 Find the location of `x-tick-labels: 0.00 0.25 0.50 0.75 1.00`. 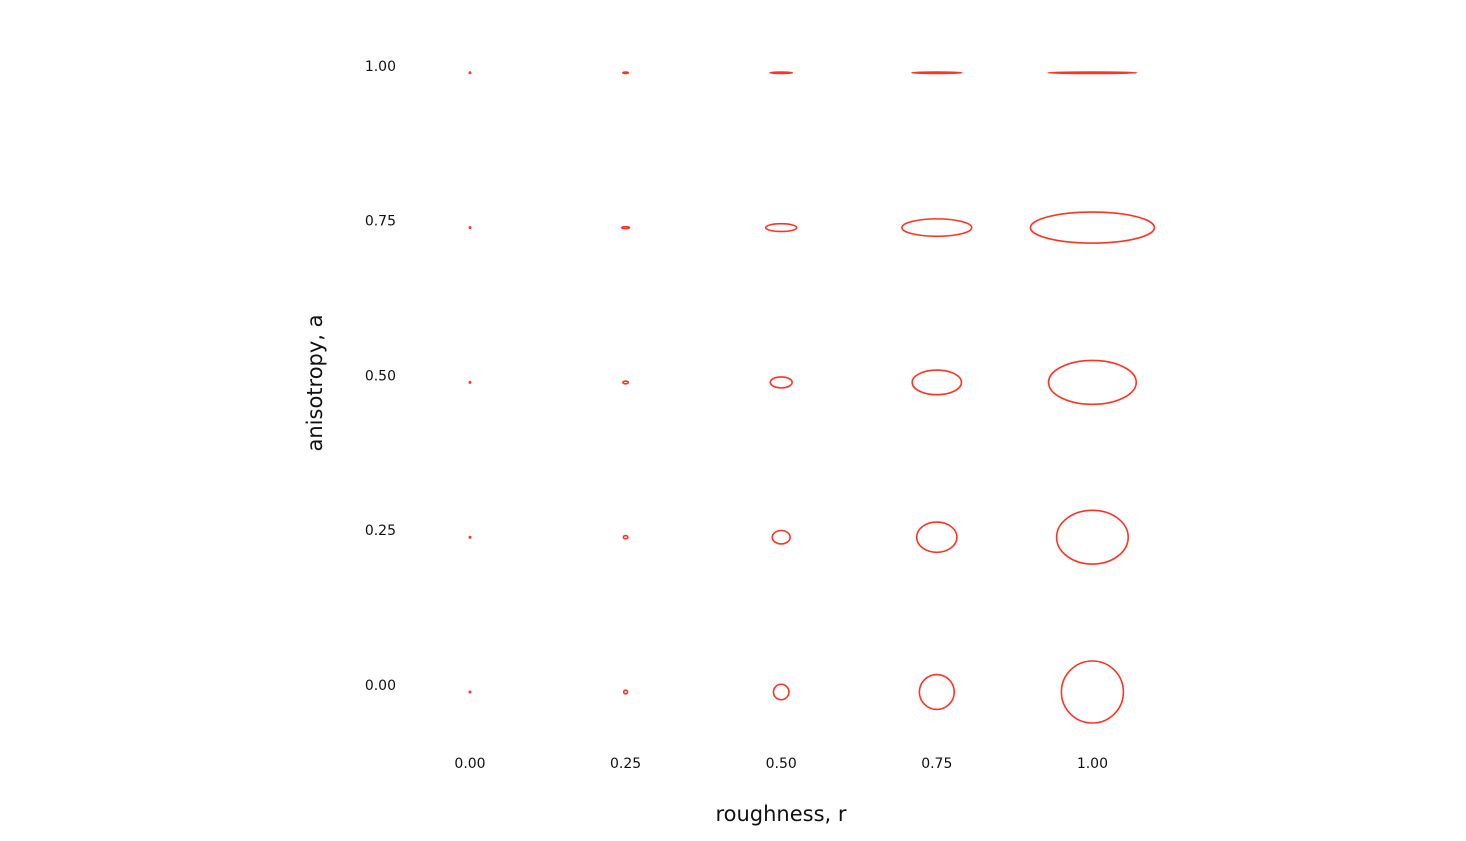

x-tick-labels: 0.00 0.25 0.50 0.75 1.00 is located at coordinates (781, 764).